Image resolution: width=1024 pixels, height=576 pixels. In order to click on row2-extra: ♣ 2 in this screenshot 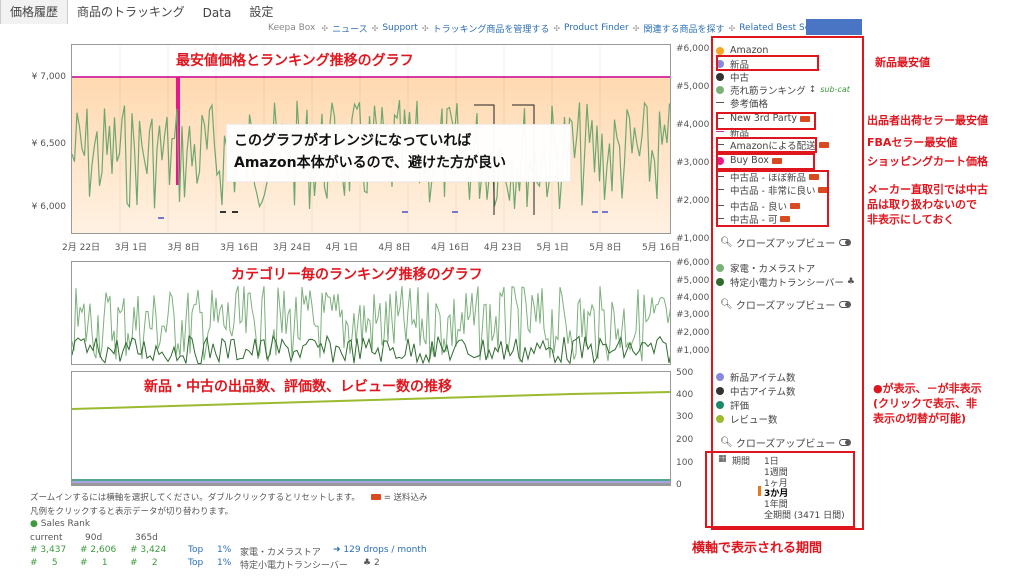, I will do `click(371, 563)`.